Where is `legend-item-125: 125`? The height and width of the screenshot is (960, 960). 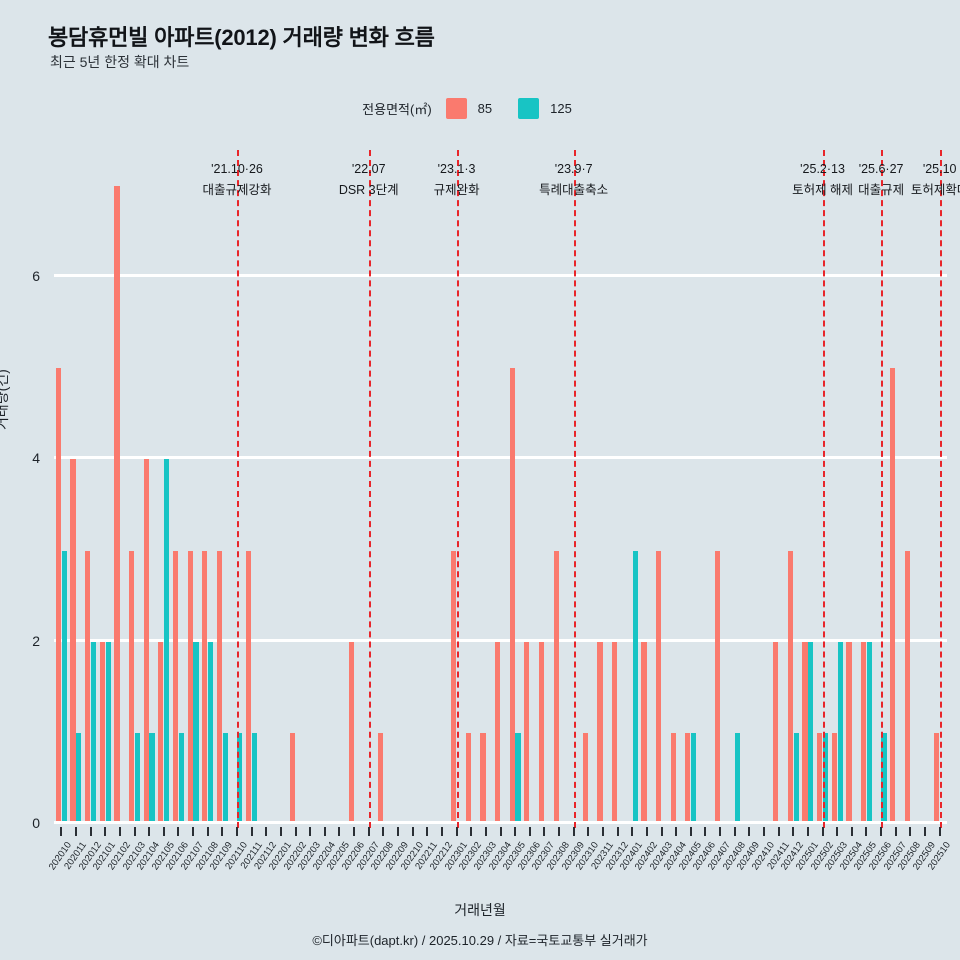
legend-item-125: 125 is located at coordinates (545, 108).